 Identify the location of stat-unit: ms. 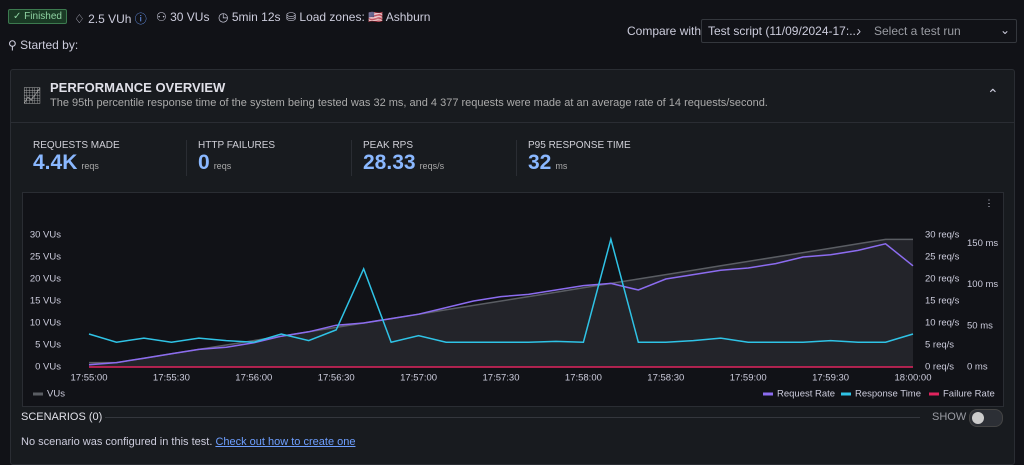
(561, 166).